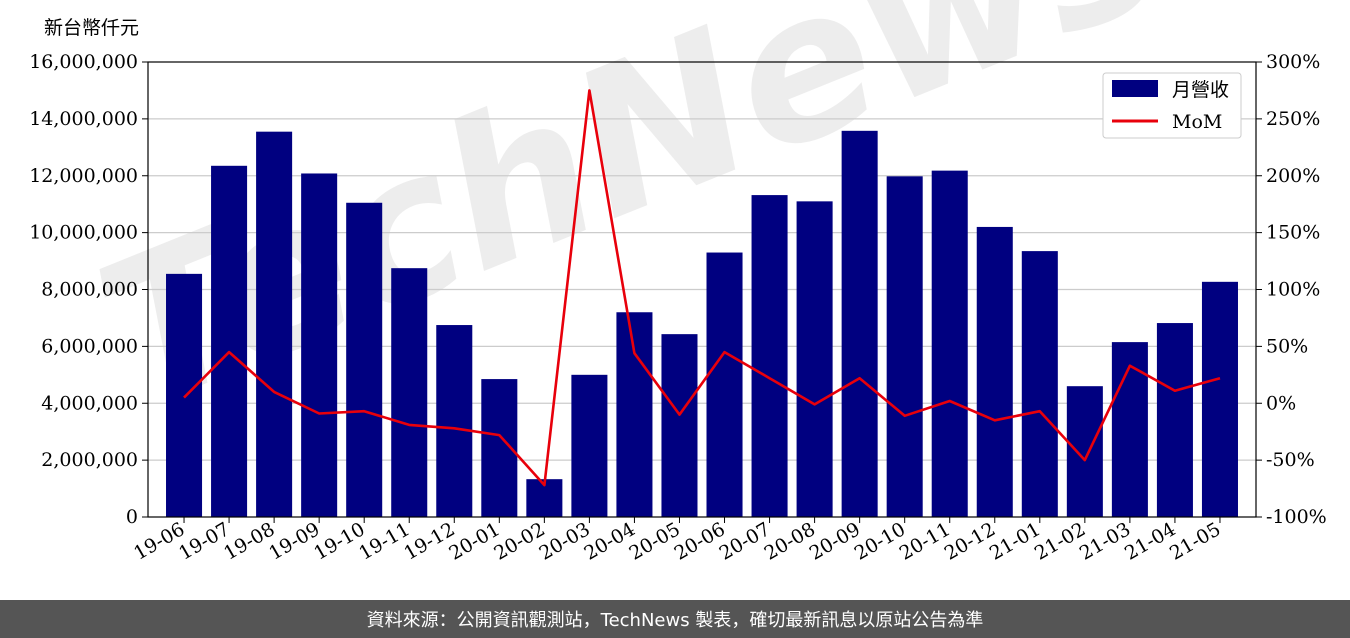 The width and height of the screenshot is (1350, 638). What do you see at coordinates (429, 541) in the screenshot?
I see `x-tick-label: 19-12` at bounding box center [429, 541].